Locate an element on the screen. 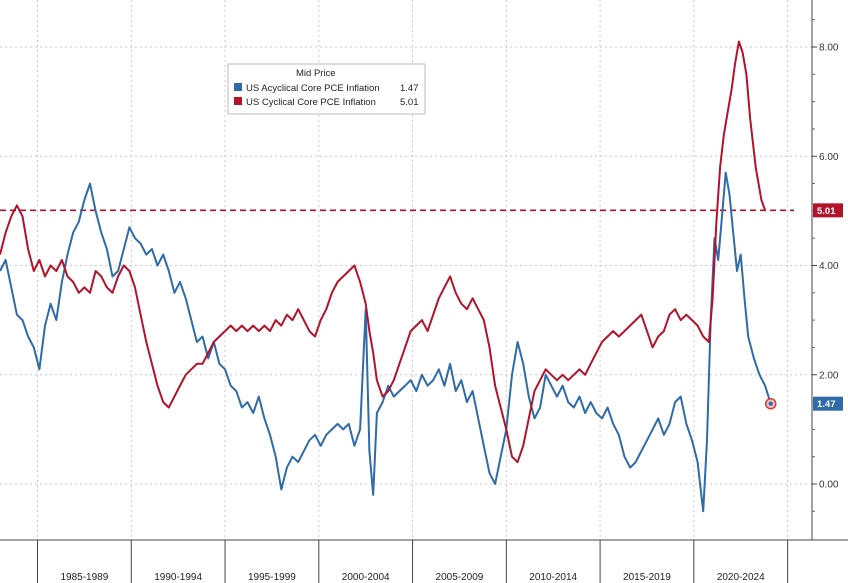 This screenshot has height=583, width=848. x-tick-label: 2020-2024 is located at coordinates (741, 577).